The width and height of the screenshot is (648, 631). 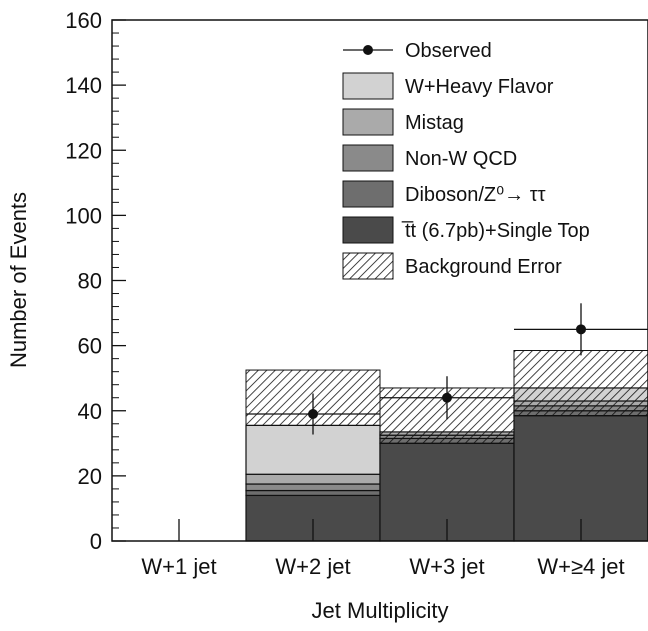 I want to click on legend-label-1: Mistag, so click(x=434, y=123).